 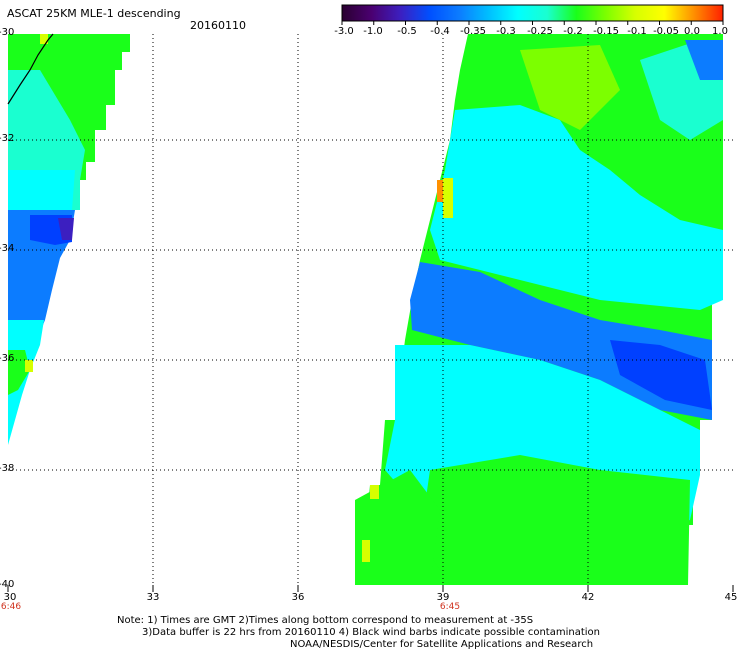 What do you see at coordinates (29, 366) in the screenshot?
I see `left-swath-yellow2` at bounding box center [29, 366].